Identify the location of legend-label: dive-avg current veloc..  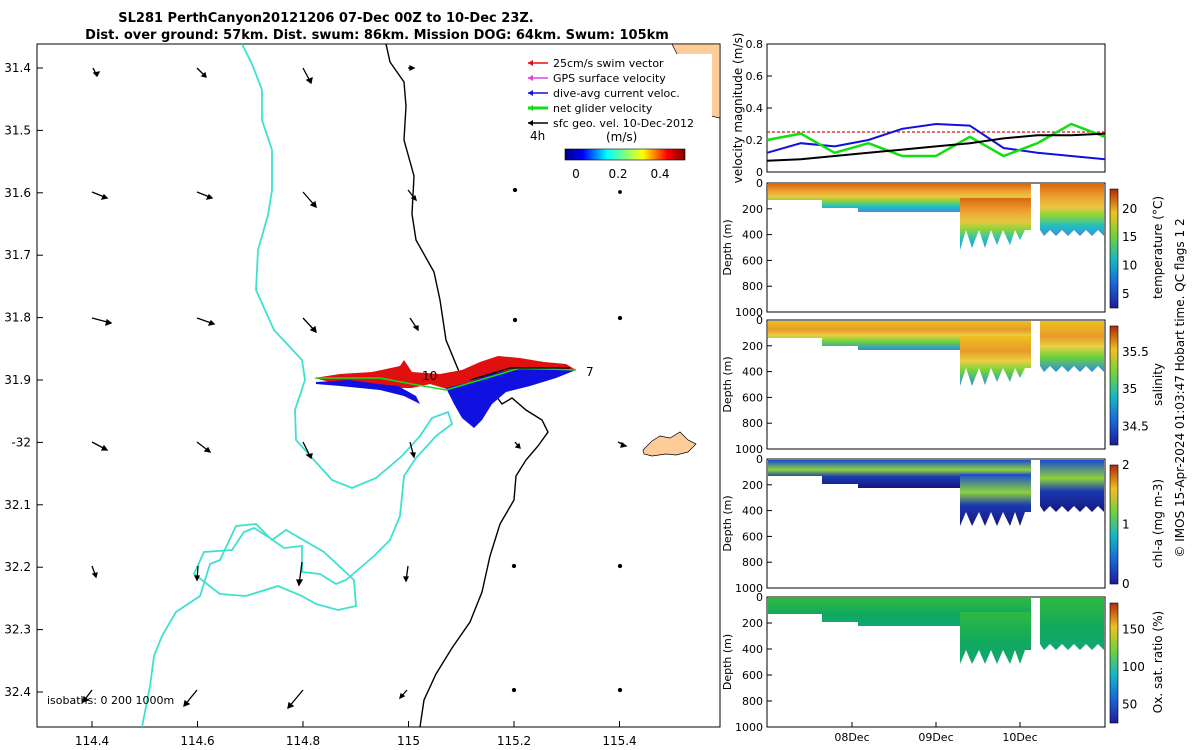
(616, 93).